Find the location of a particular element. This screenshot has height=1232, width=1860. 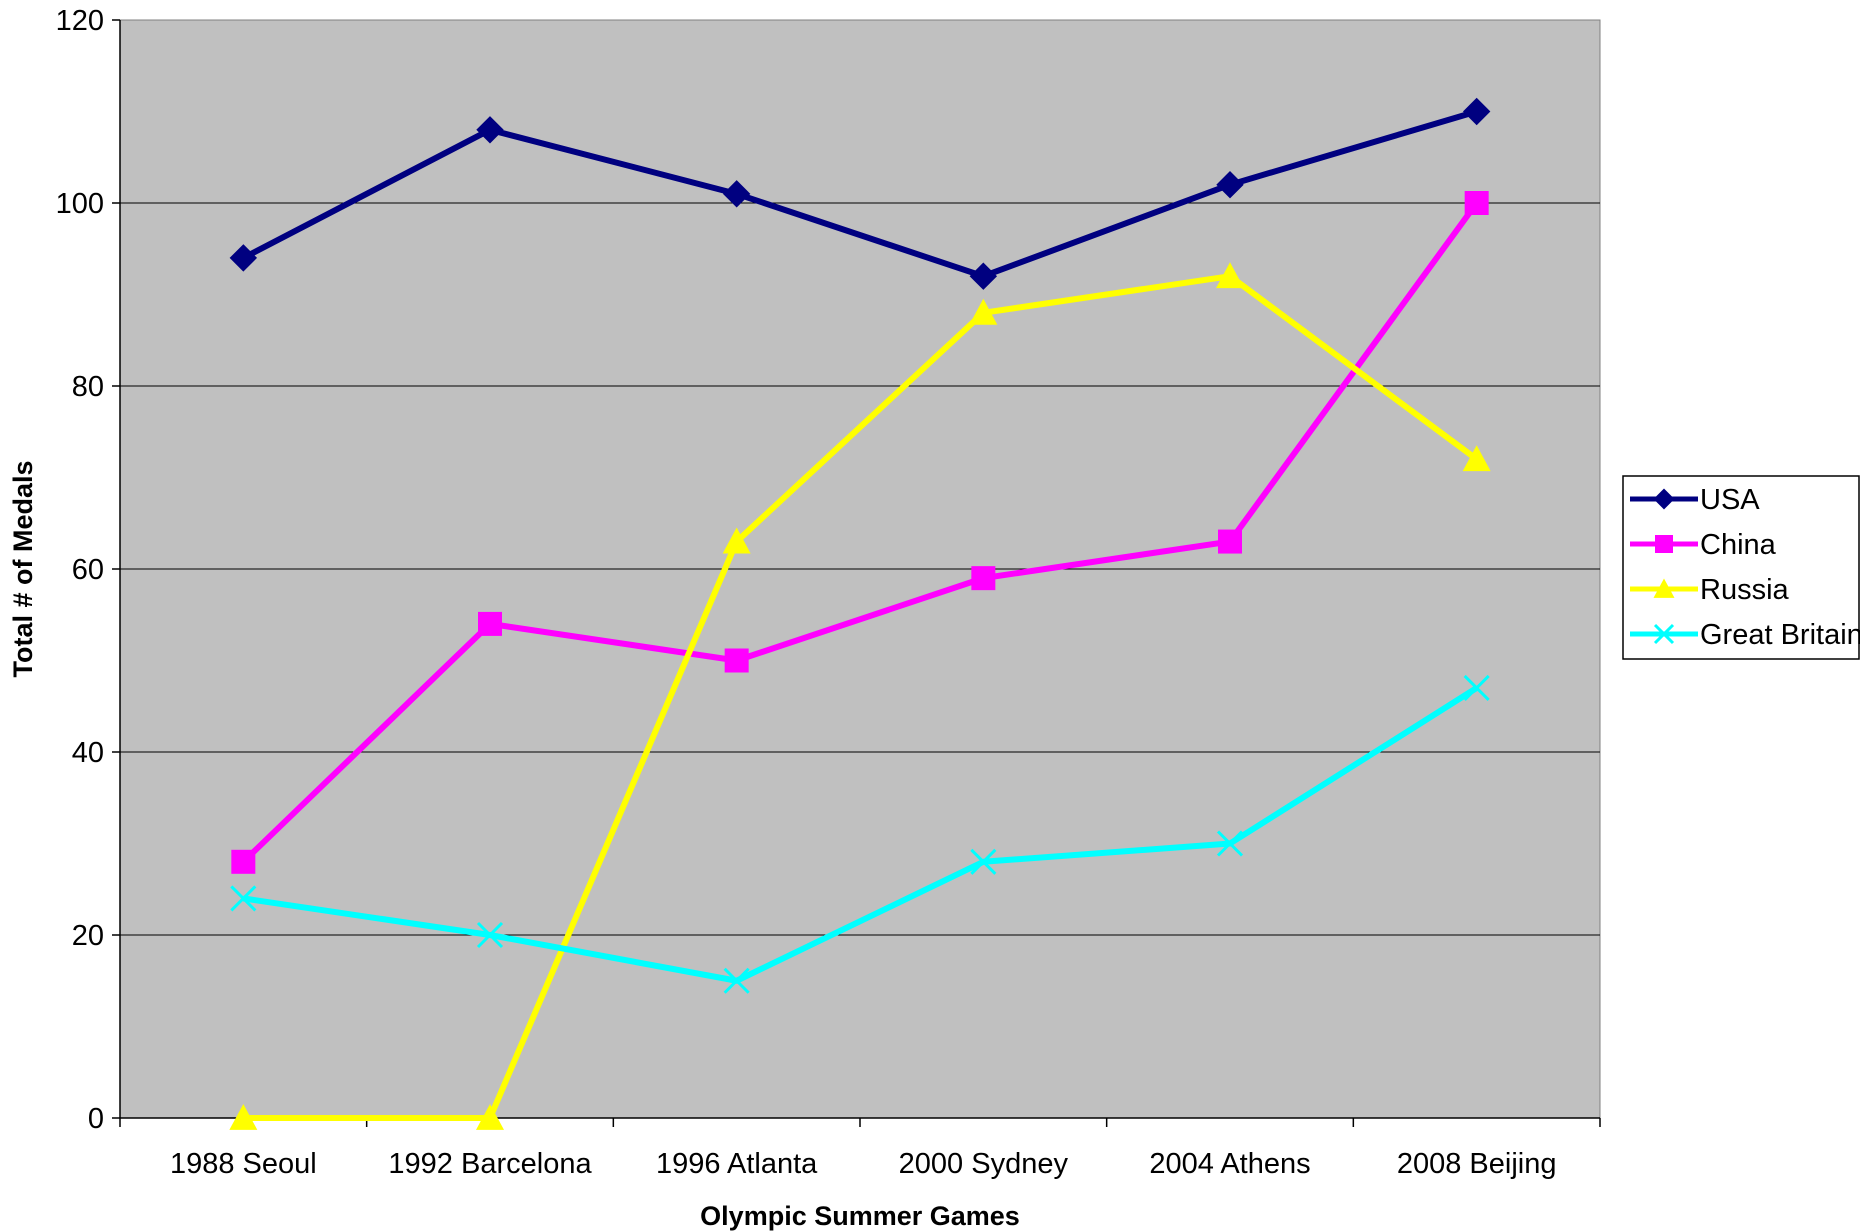

x-tick-label: 1996 Atlanta is located at coordinates (737, 1164).